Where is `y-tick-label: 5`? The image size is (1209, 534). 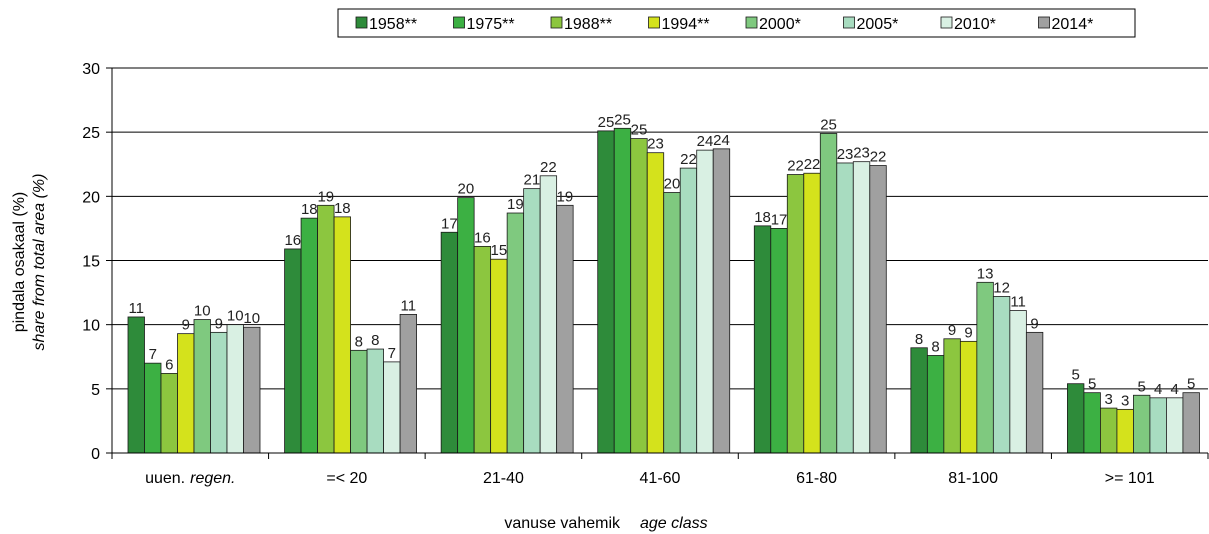
y-tick-label: 5 is located at coordinates (95, 390).